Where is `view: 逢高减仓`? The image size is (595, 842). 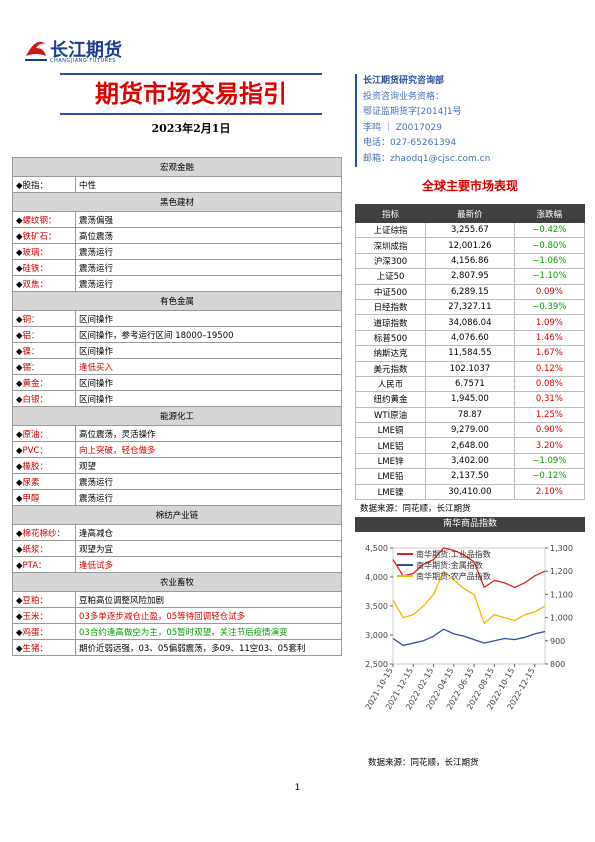 view: 逢高减仓 is located at coordinates (208, 532).